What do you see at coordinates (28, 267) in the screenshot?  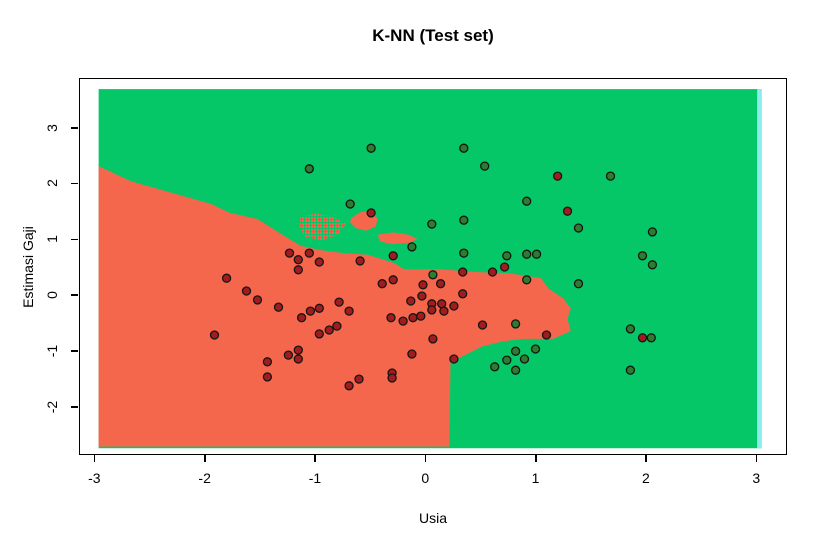 I see `y-axis-label: Estimasi Gaji` at bounding box center [28, 267].